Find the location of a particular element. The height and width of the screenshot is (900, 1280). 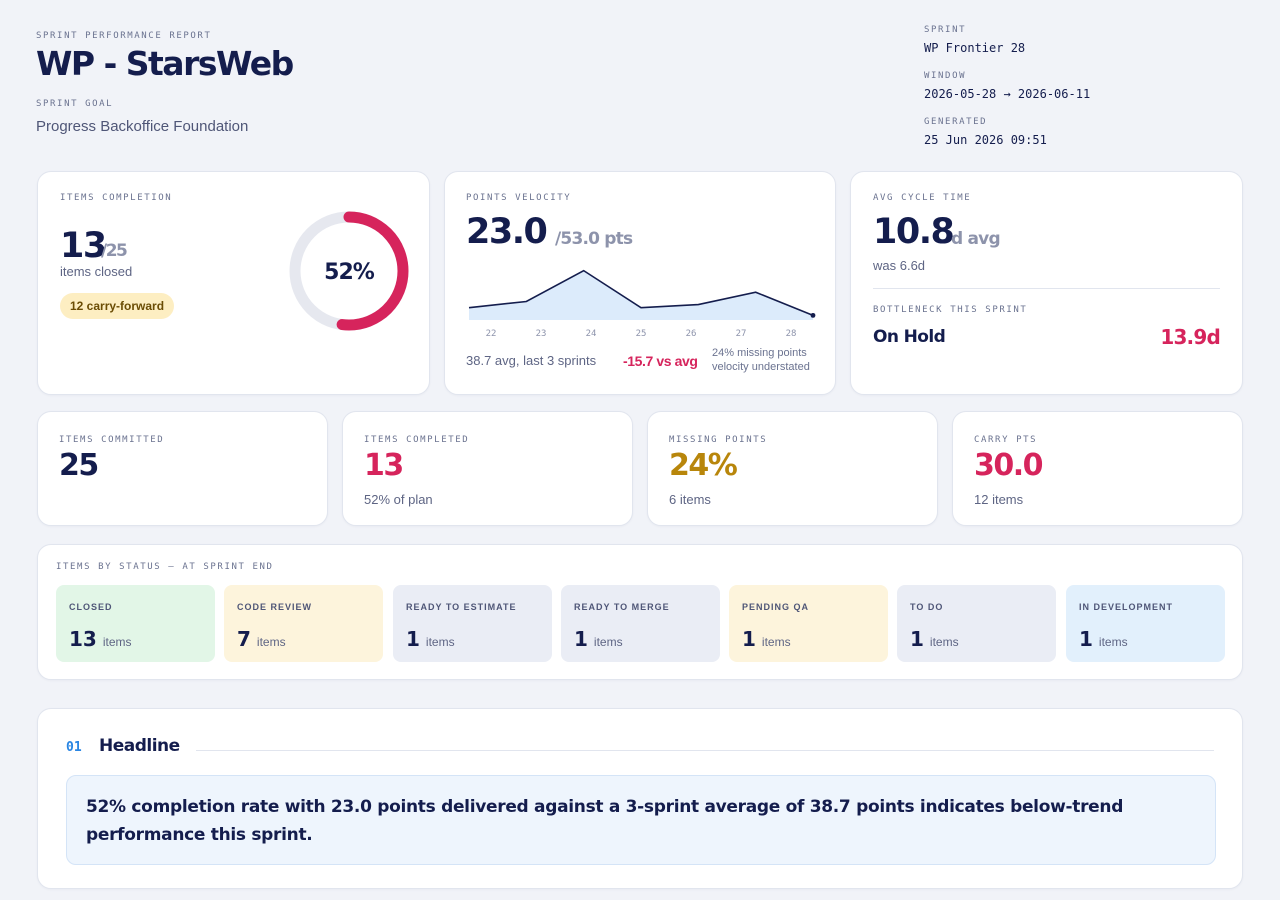

divider is located at coordinates (1046, 288).